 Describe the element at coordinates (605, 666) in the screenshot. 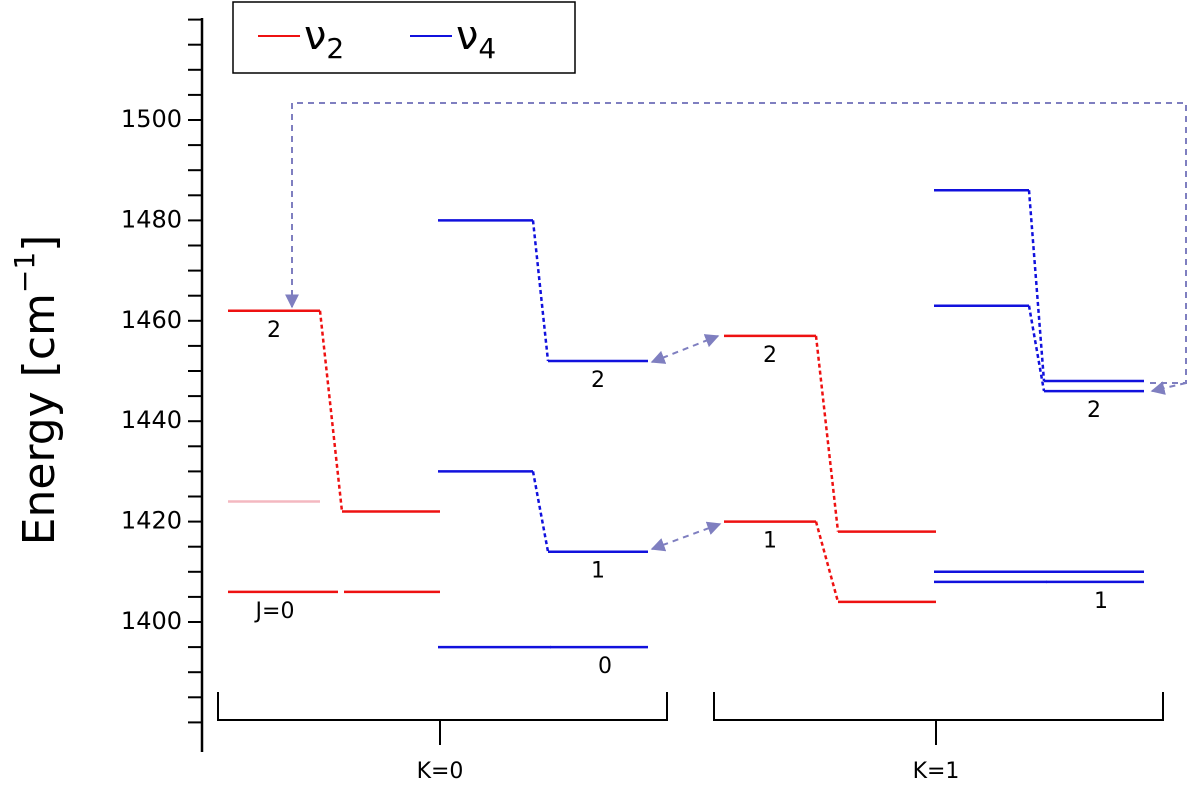

I see `level-label: 0` at that location.